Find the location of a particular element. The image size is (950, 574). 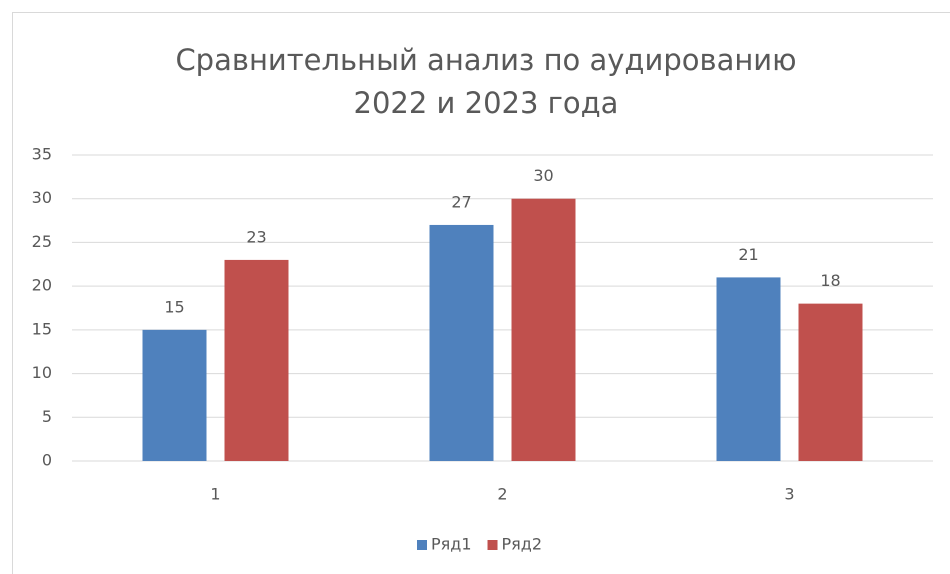

y-tick-label: 10 is located at coordinates (42, 372).